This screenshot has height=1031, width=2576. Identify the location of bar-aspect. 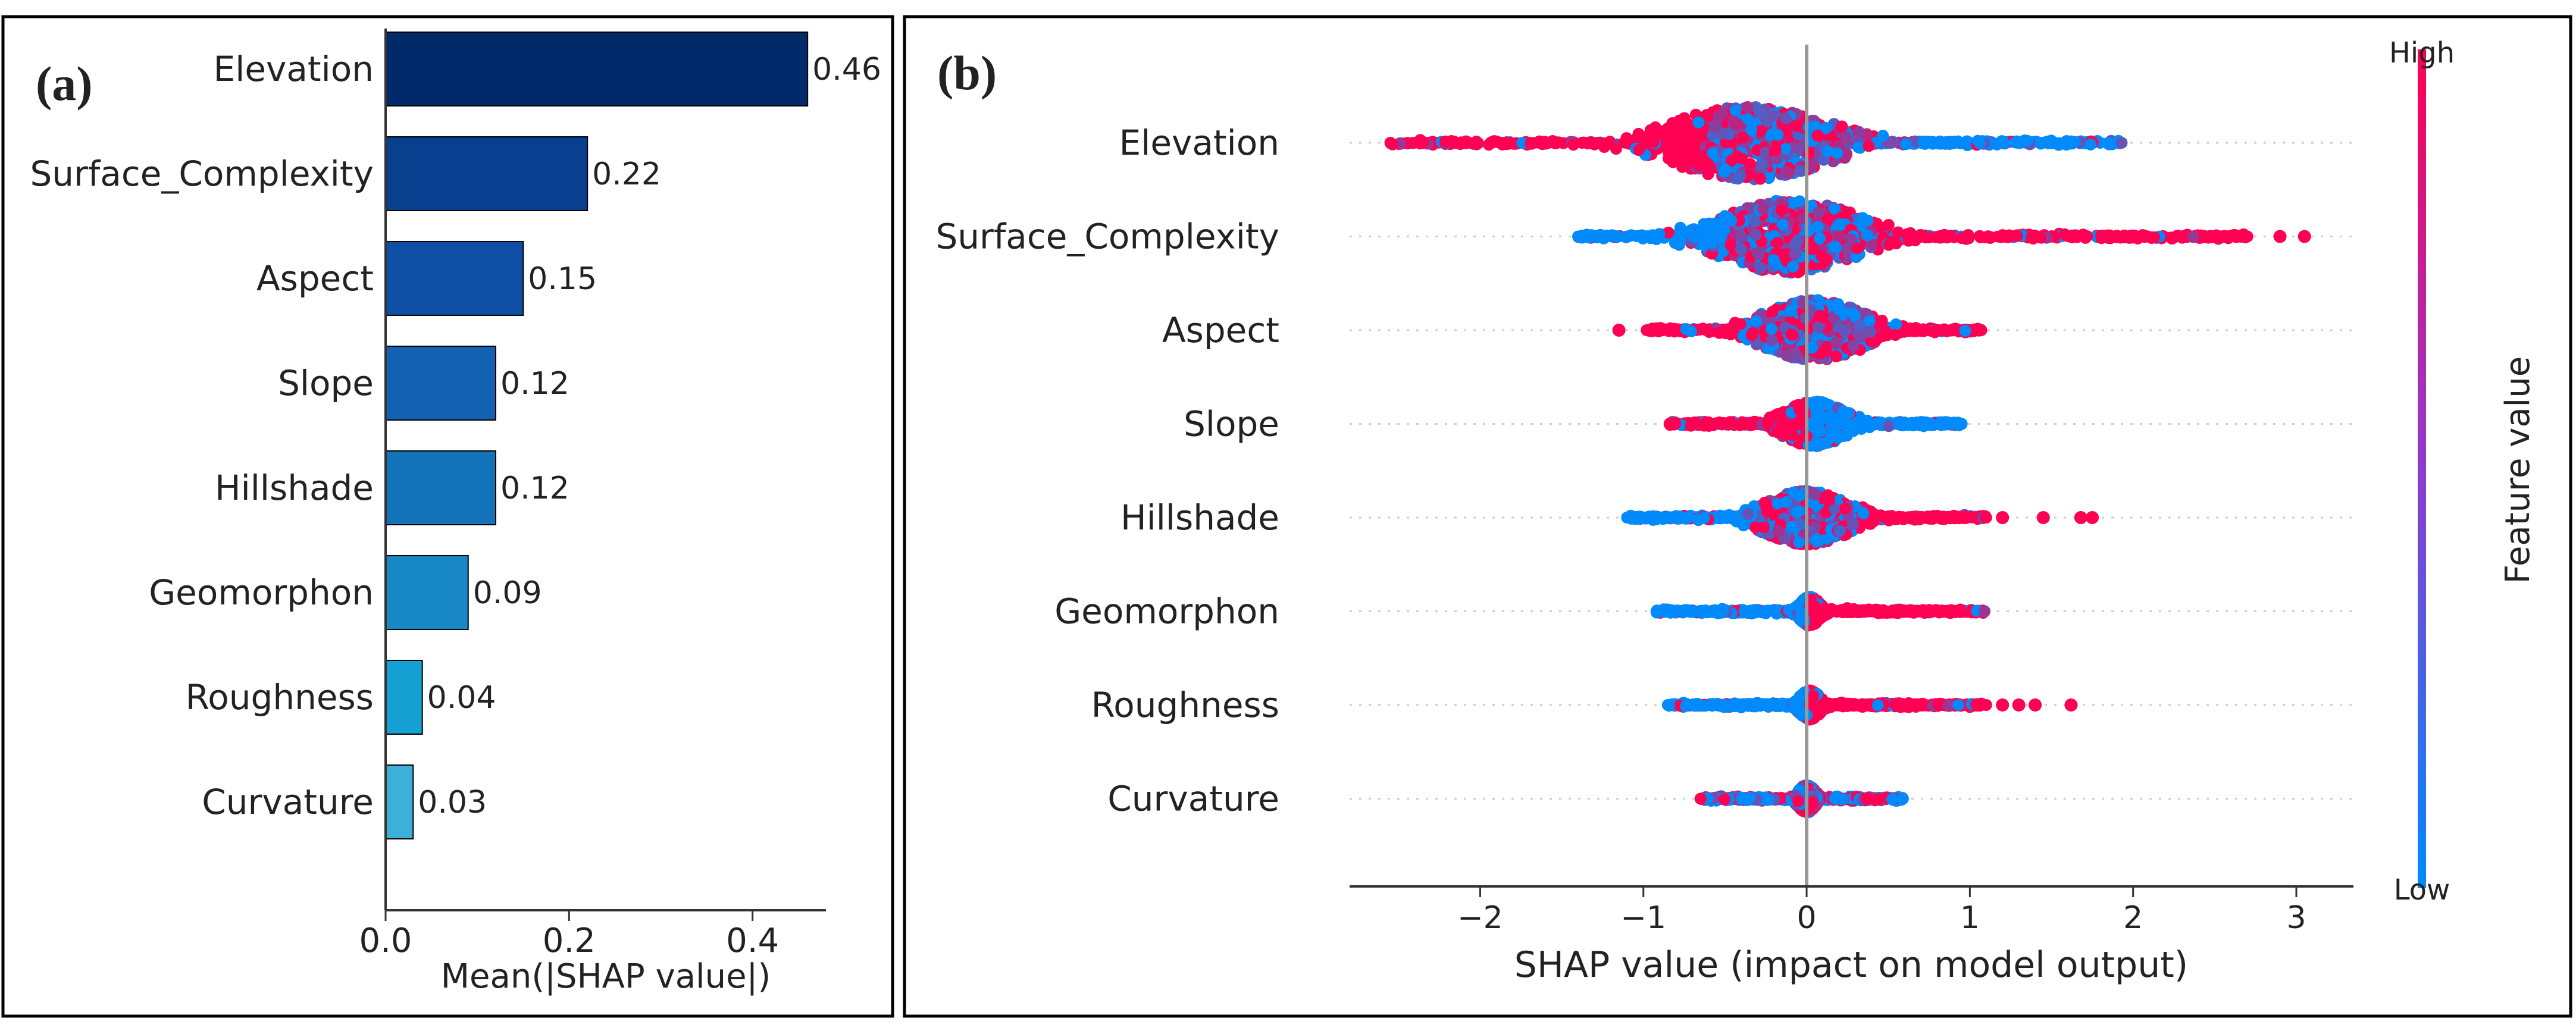
(454, 278).